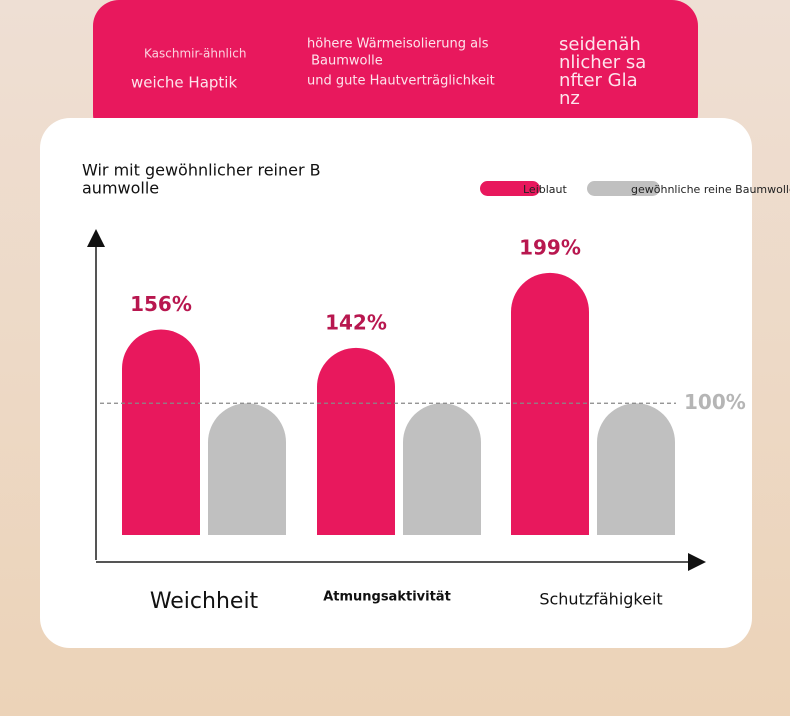 This screenshot has width=790, height=716. Describe the element at coordinates (120, 188) in the screenshot. I see `chart-title: aumwolle` at that location.